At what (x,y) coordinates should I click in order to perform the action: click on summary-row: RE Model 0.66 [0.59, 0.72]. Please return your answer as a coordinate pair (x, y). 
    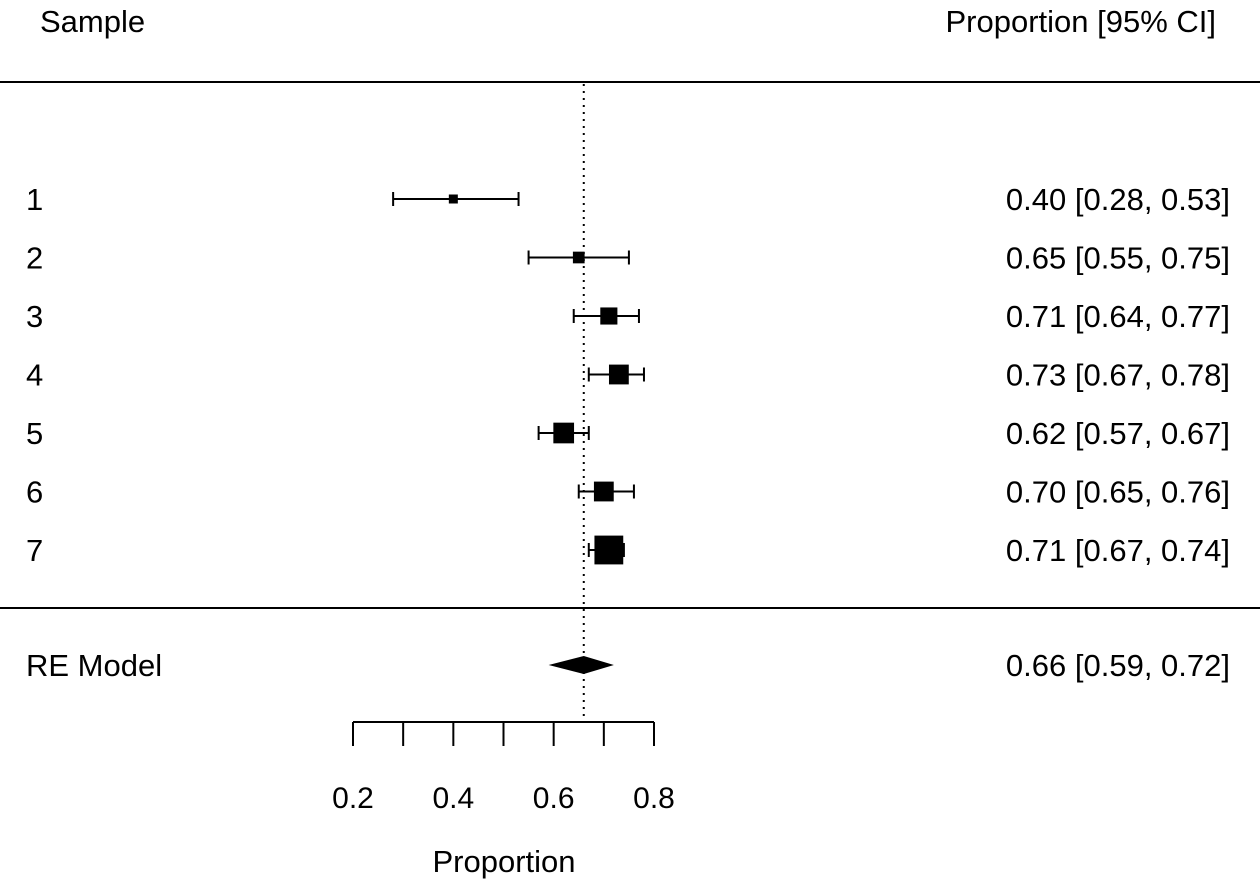
    Looking at the image, I should click on (628, 665).